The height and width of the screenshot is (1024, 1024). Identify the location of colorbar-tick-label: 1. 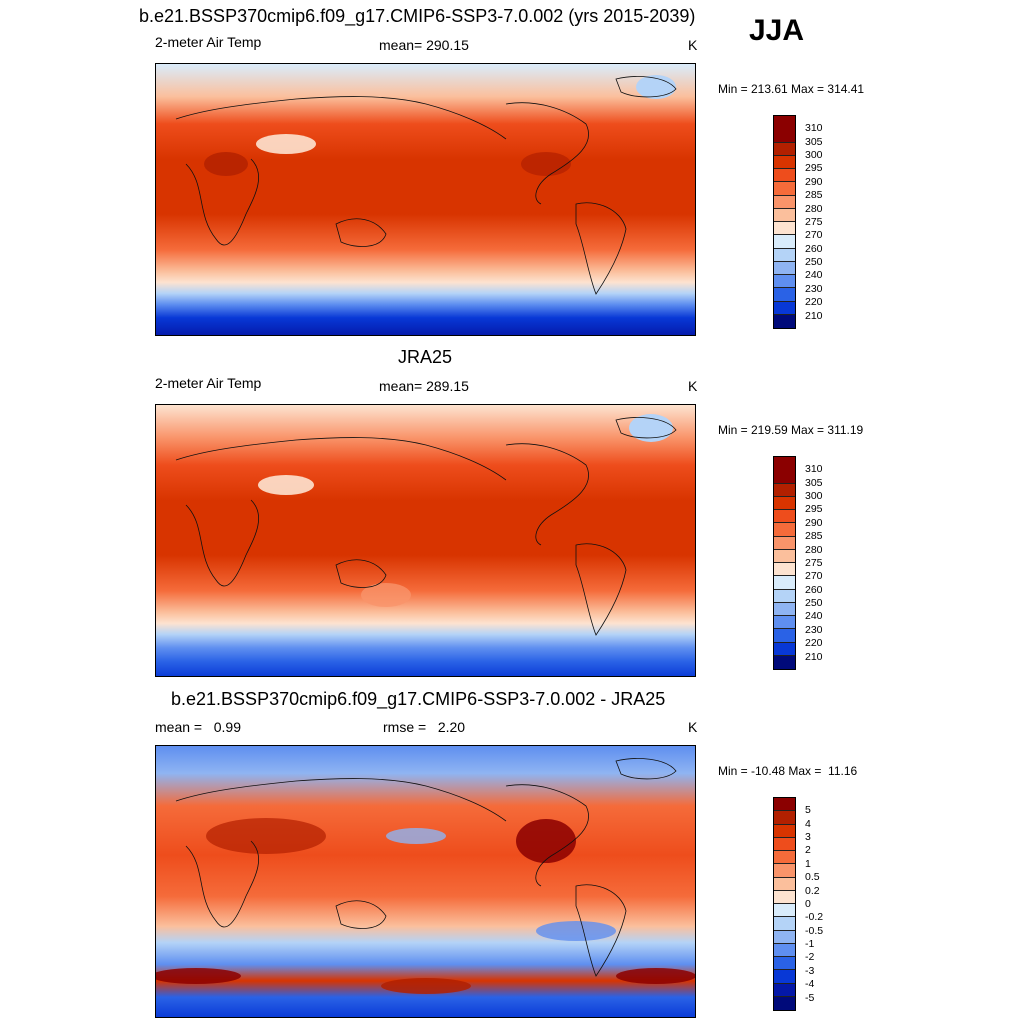
(808, 864).